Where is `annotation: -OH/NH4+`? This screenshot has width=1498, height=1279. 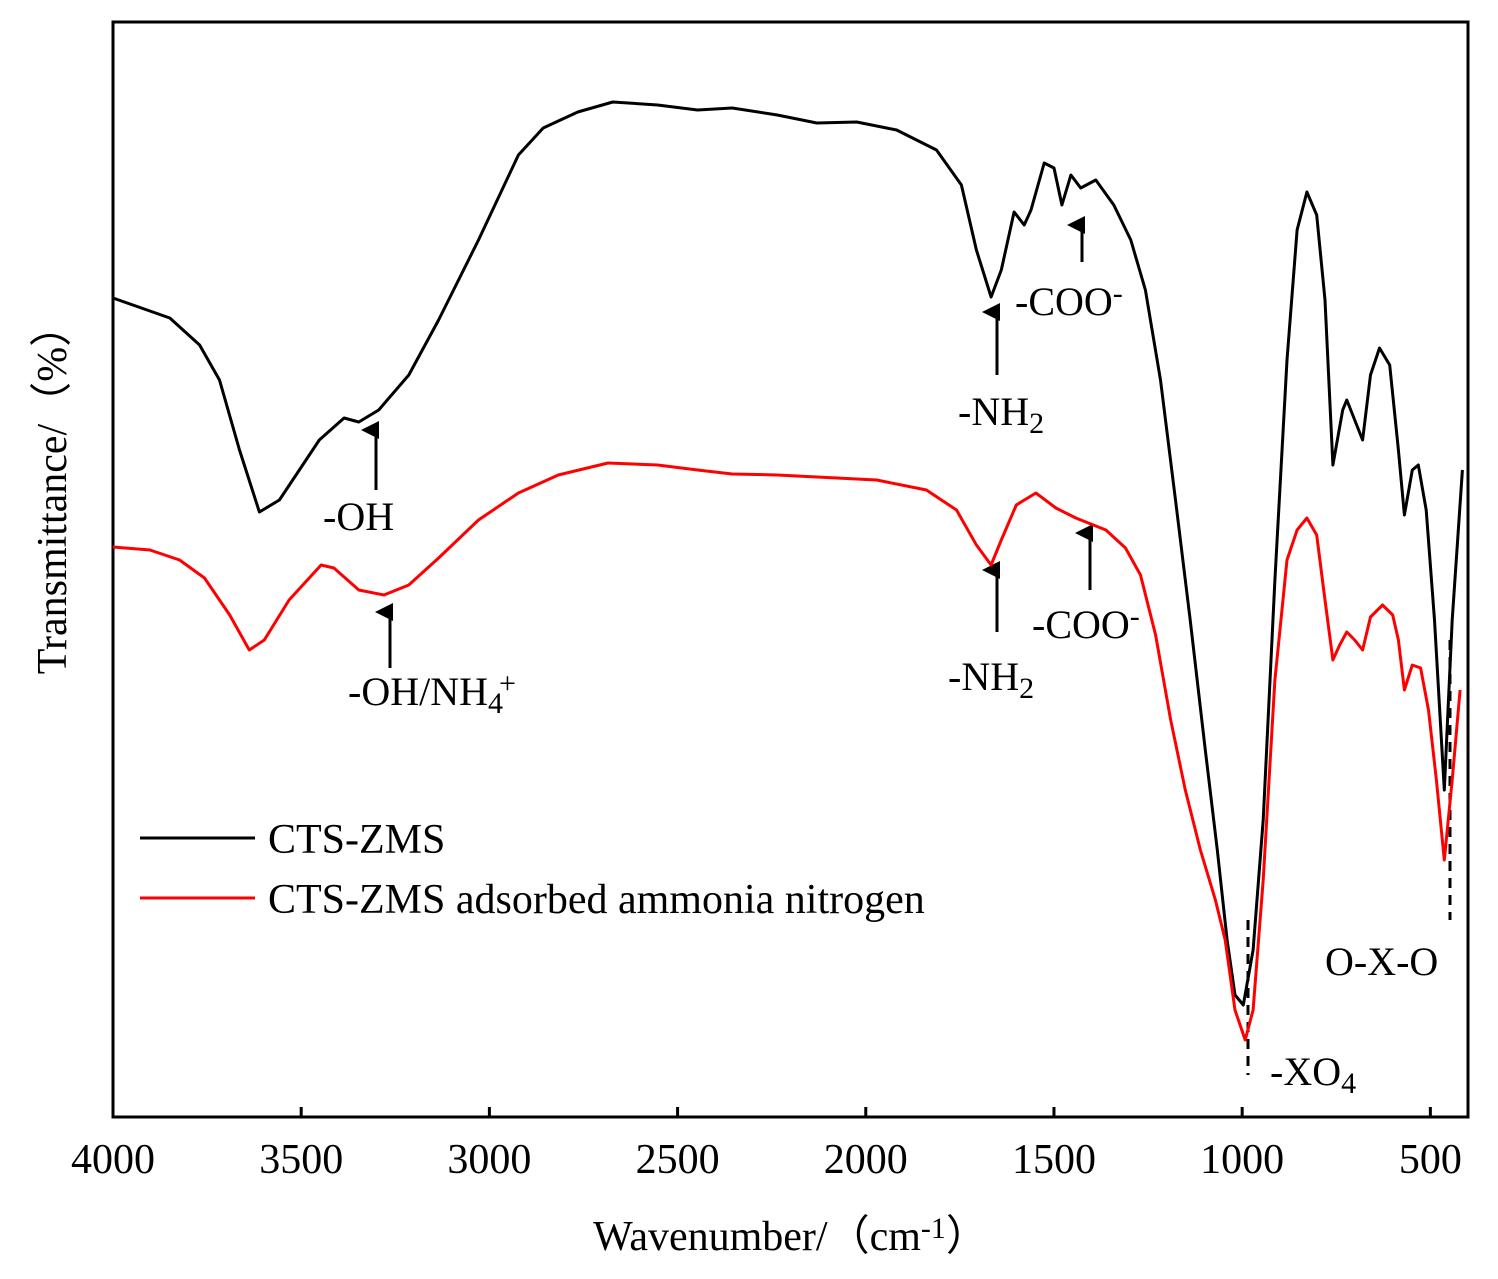 annotation: -OH/NH4+ is located at coordinates (432, 693).